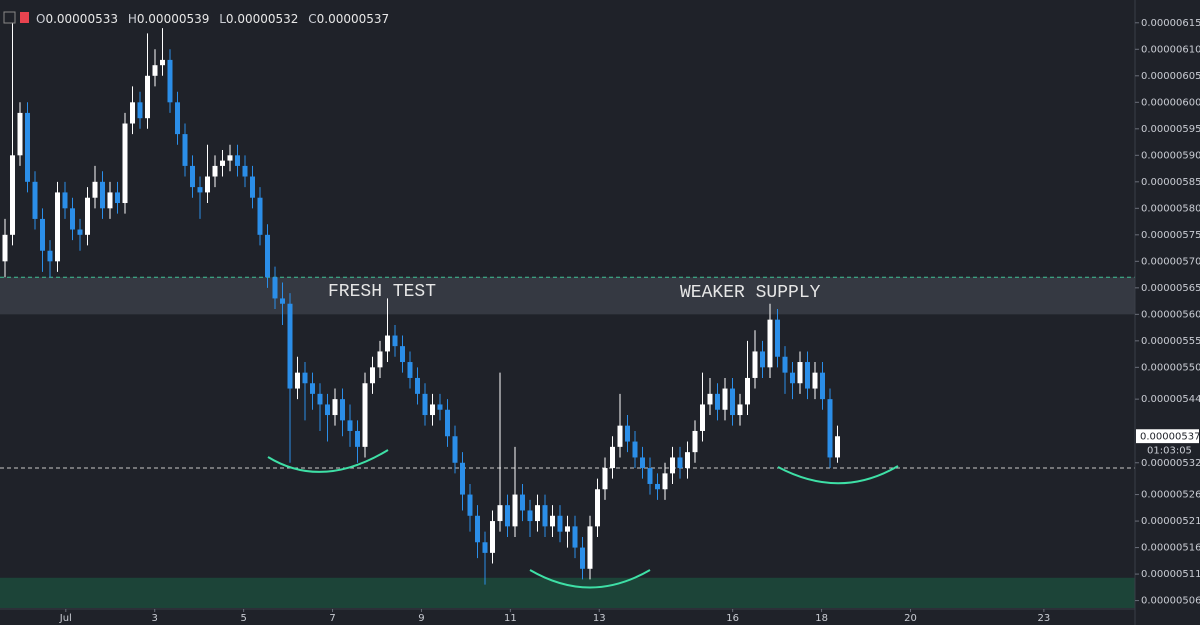 Image resolution: width=1200 pixels, height=625 pixels. Describe the element at coordinates (750, 293) in the screenshot. I see `annotation: WEAKER SUPPLY` at that location.